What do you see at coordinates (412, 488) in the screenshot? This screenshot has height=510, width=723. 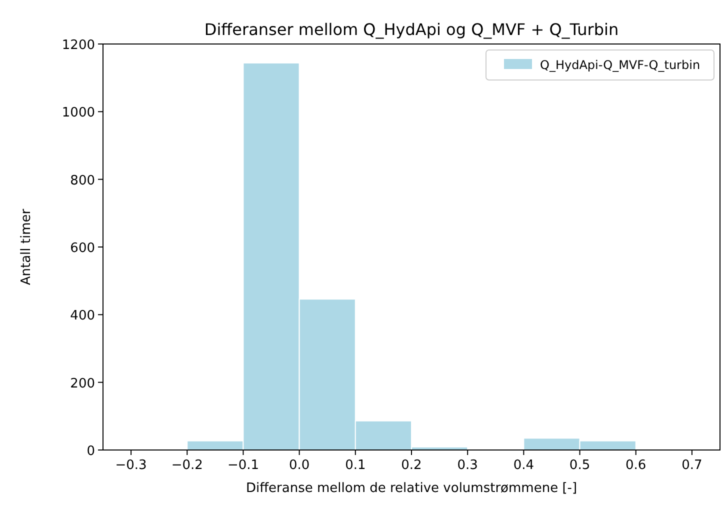 I see `x-axis-title: Differanse mellom de relative volumstrømmene [-]` at bounding box center [412, 488].